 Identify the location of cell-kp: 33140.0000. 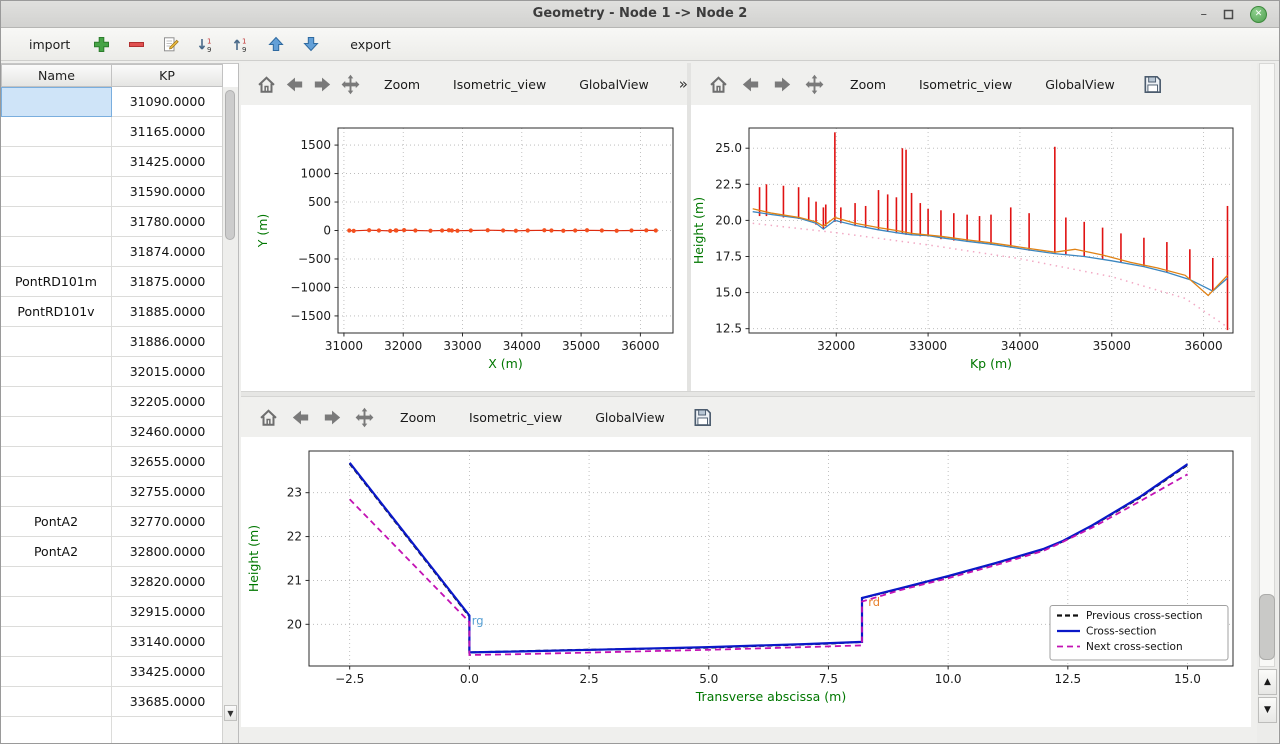
(167, 642).